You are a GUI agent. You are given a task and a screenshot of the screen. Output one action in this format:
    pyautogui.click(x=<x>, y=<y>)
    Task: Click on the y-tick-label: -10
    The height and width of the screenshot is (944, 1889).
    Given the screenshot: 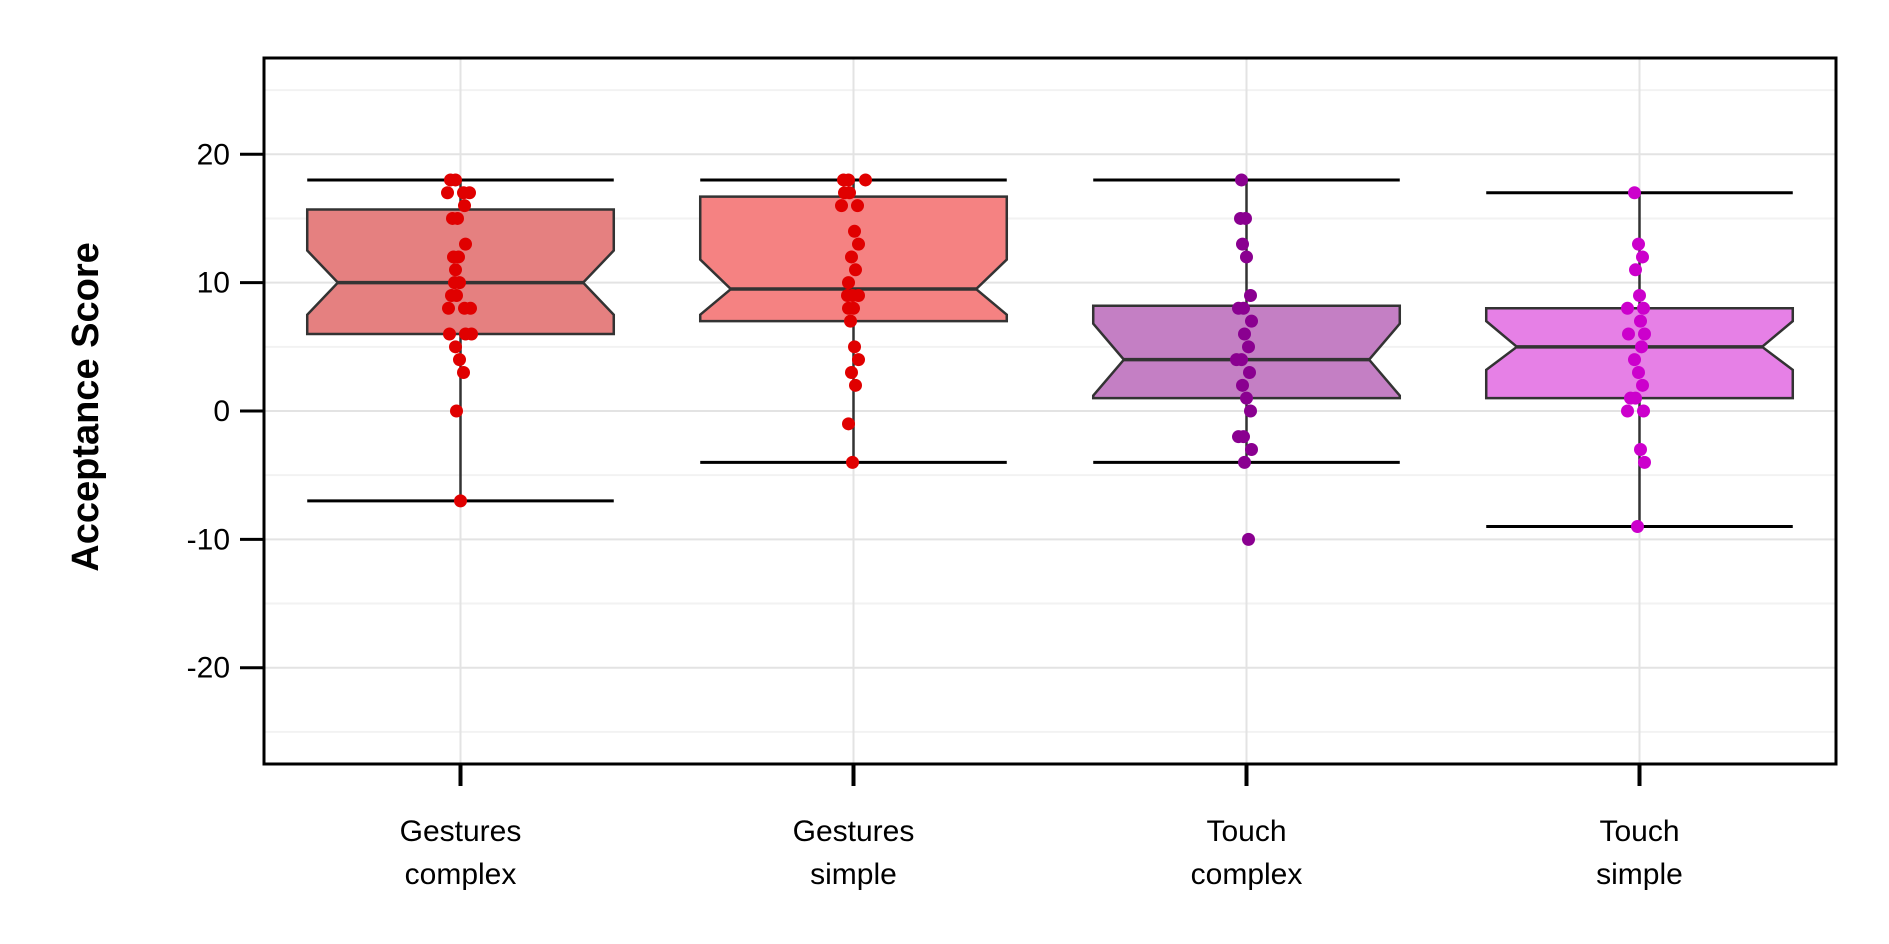 What is the action you would take?
    pyautogui.click(x=208, y=539)
    